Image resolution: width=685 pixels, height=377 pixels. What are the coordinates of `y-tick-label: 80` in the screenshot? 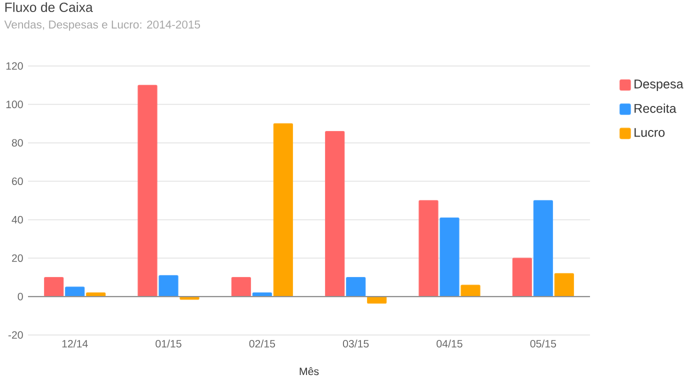 It's located at (17, 143).